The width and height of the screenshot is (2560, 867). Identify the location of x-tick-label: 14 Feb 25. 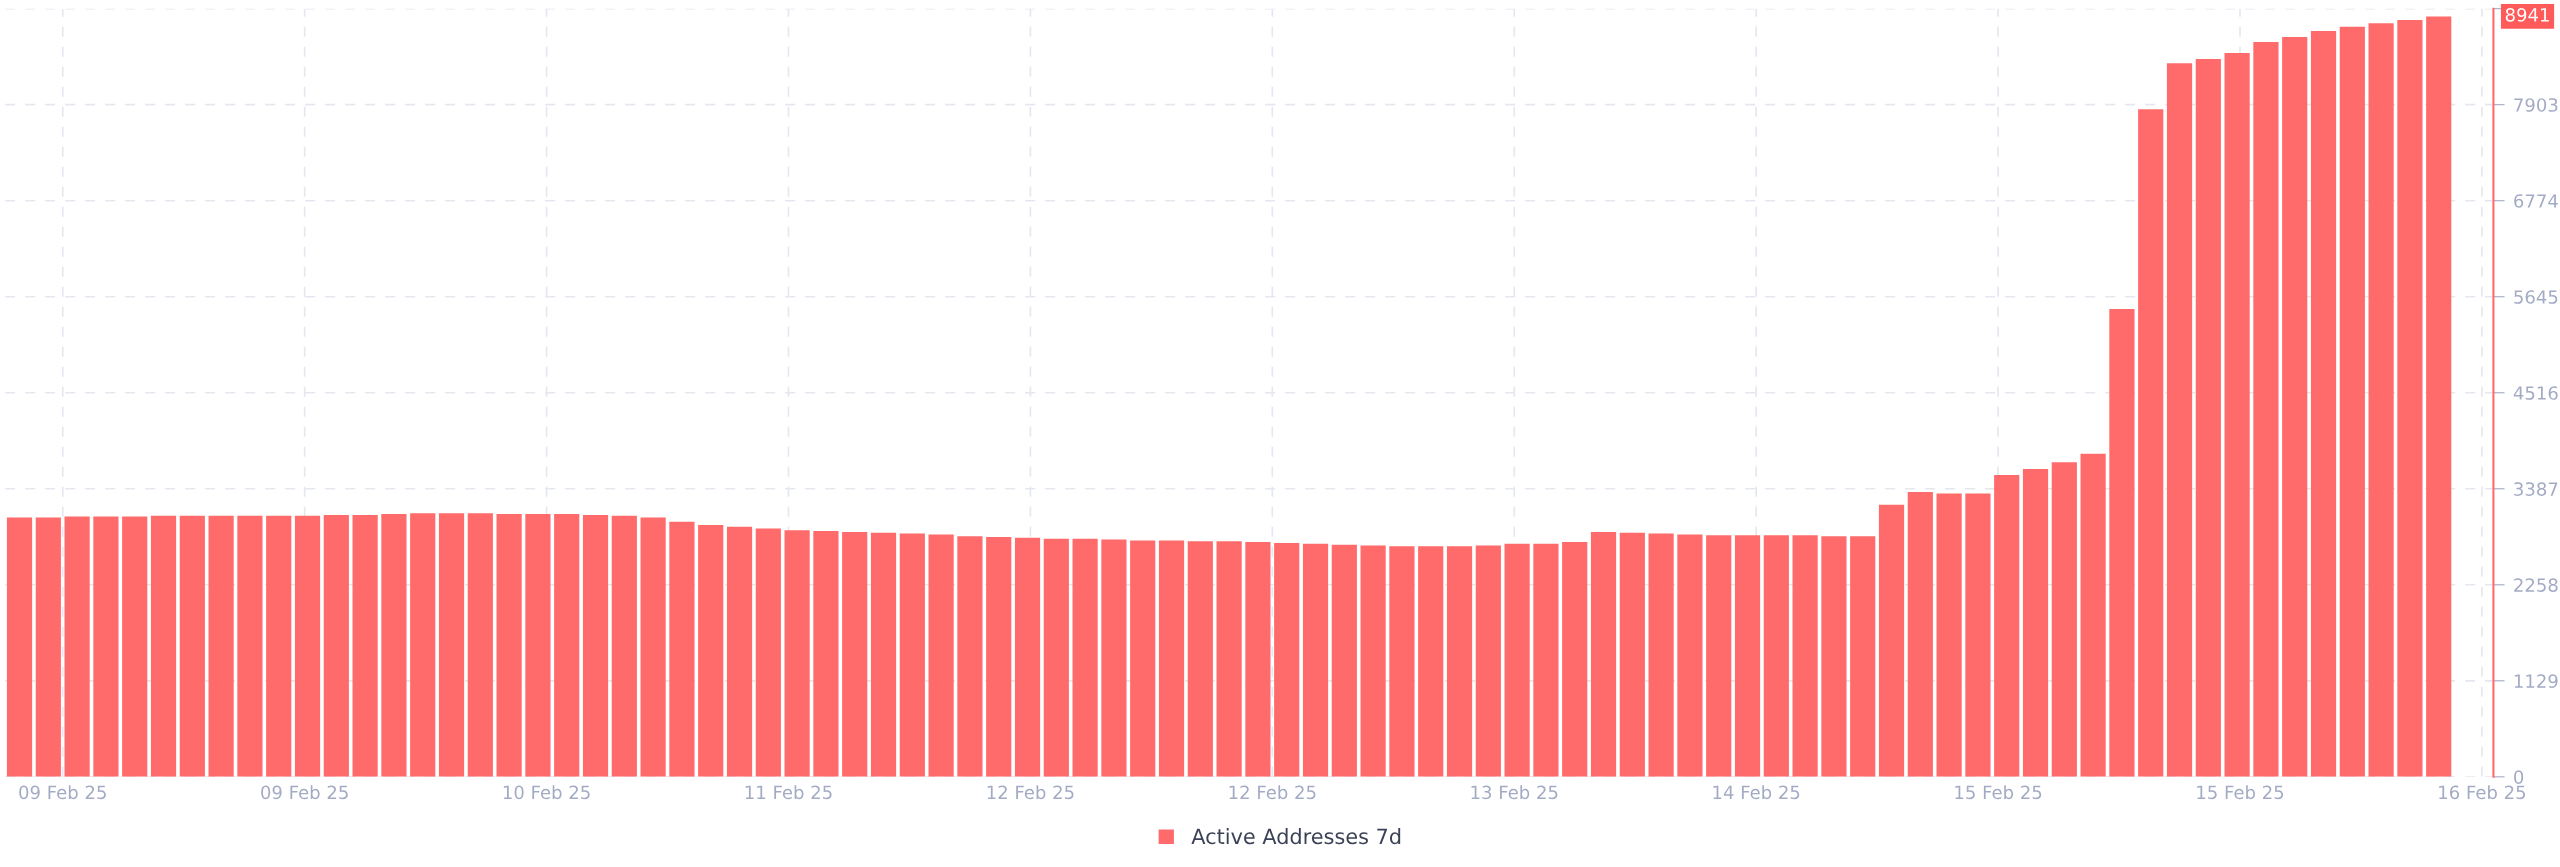
(1756, 792).